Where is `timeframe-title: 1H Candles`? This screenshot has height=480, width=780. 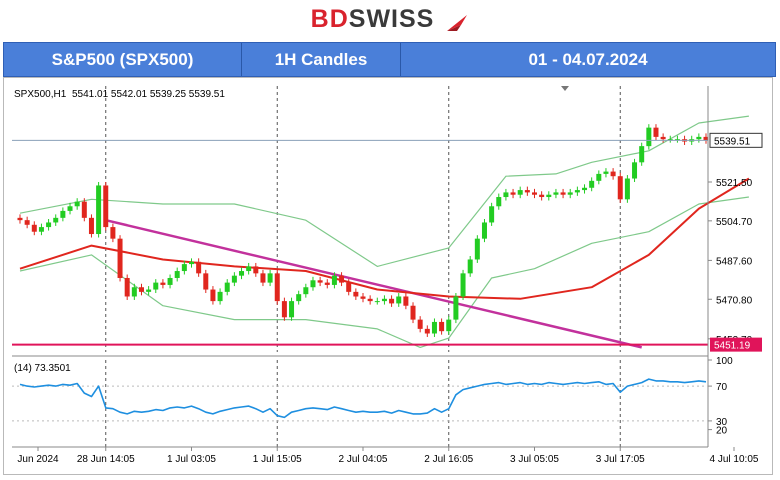 timeframe-title: 1H Candles is located at coordinates (321, 59).